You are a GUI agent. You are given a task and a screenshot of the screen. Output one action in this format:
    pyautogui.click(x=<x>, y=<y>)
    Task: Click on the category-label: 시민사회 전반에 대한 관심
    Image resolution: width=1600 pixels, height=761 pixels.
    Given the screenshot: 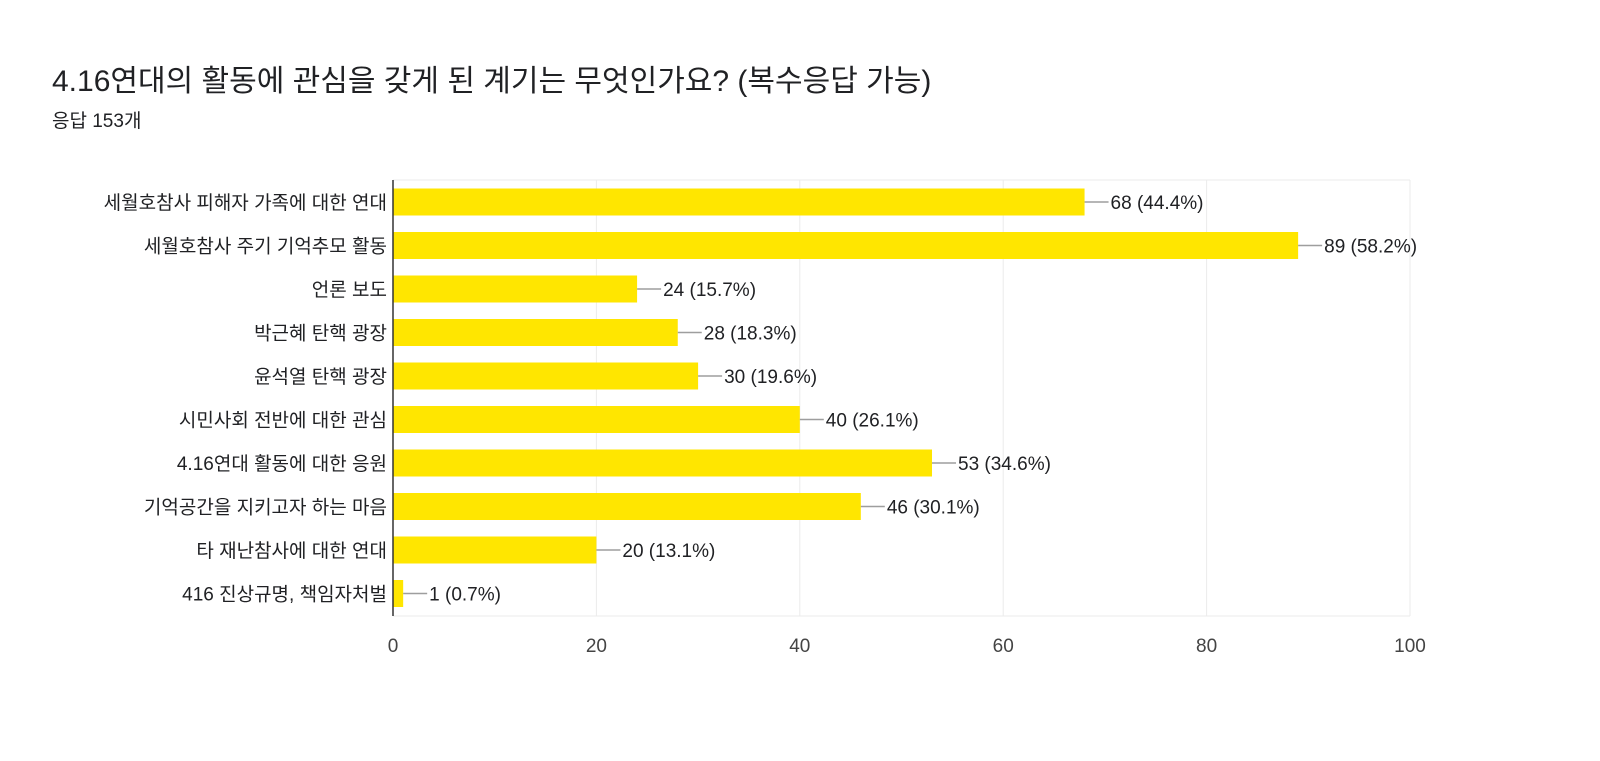 What is the action you would take?
    pyautogui.click(x=283, y=421)
    